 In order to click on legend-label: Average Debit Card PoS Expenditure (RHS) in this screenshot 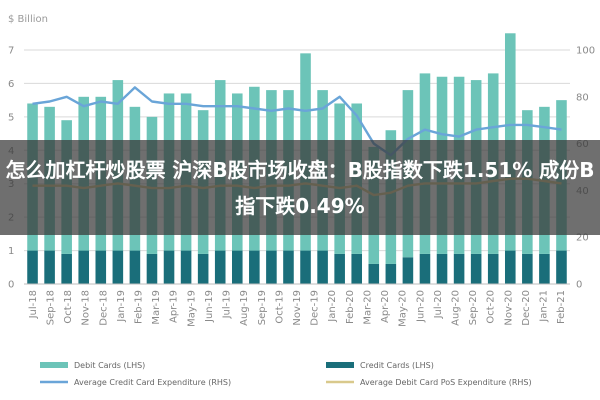, I will do `click(446, 382)`.